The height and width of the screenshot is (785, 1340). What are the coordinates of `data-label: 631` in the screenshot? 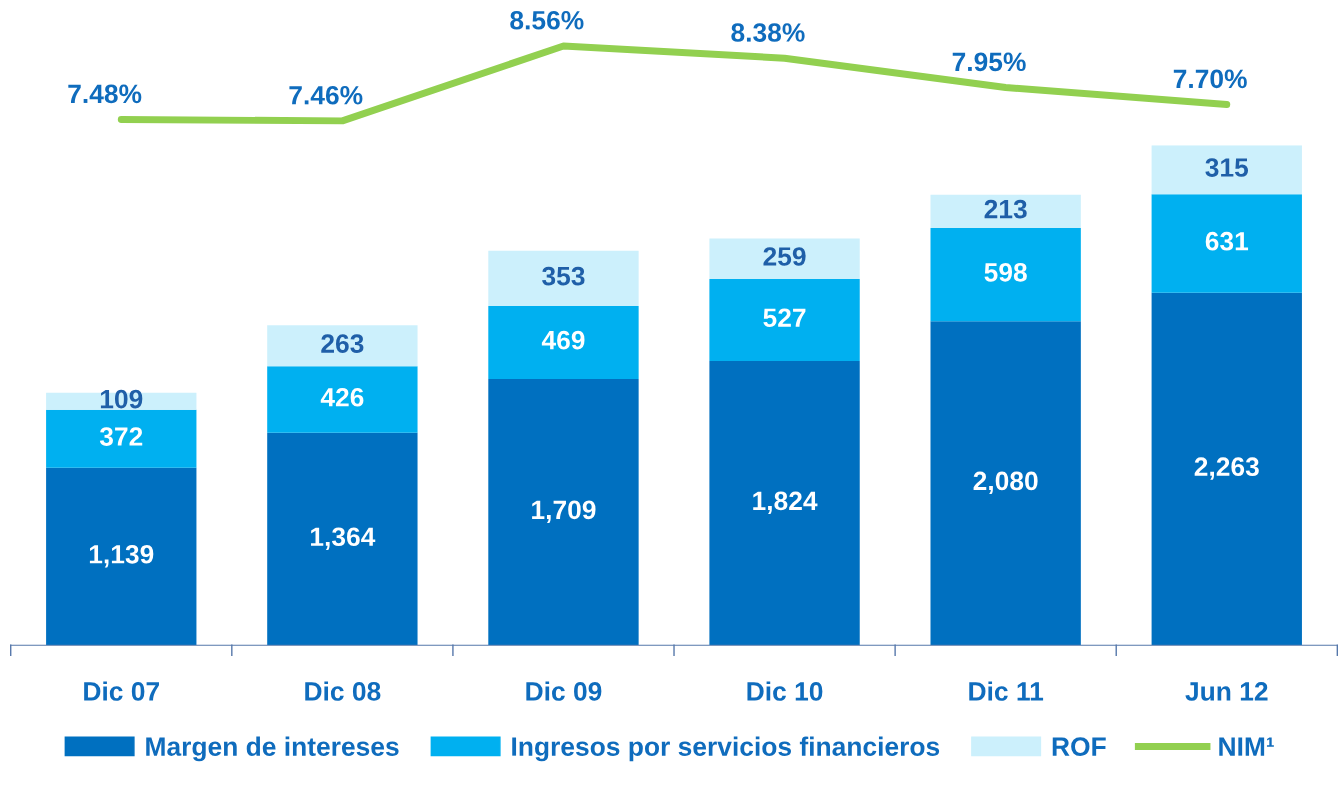 It's located at (1227, 241).